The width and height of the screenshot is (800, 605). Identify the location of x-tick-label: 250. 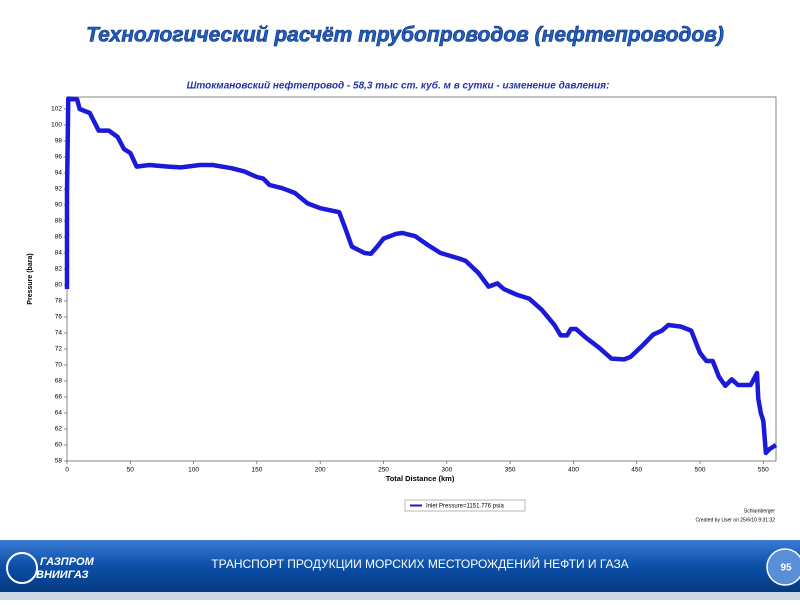
(383, 470).